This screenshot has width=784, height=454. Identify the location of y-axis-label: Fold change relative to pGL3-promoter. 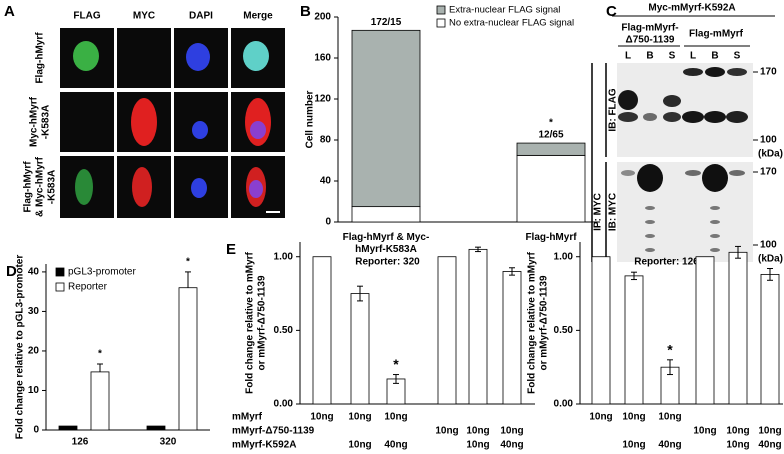
(20, 347).